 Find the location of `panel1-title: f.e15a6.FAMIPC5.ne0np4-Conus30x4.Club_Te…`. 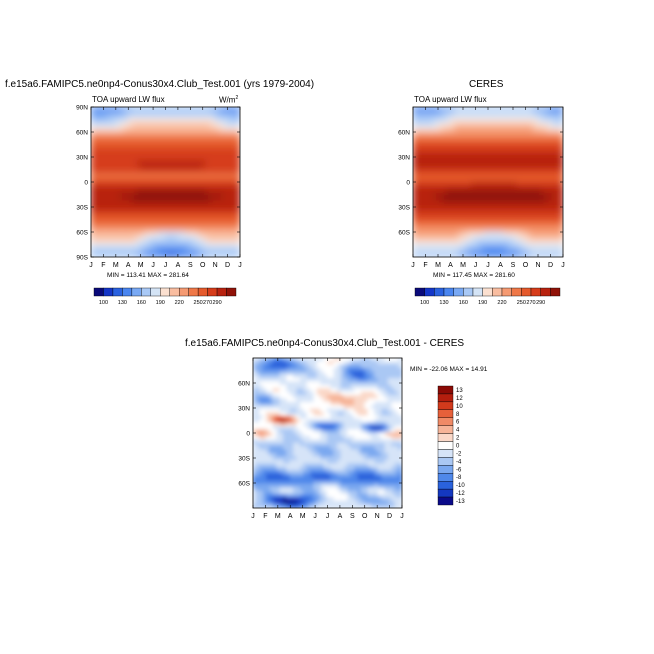

panel1-title: f.e15a6.FAMIPC5.ne0np4-Conus30x4.Club_Te… is located at coordinates (160, 84).